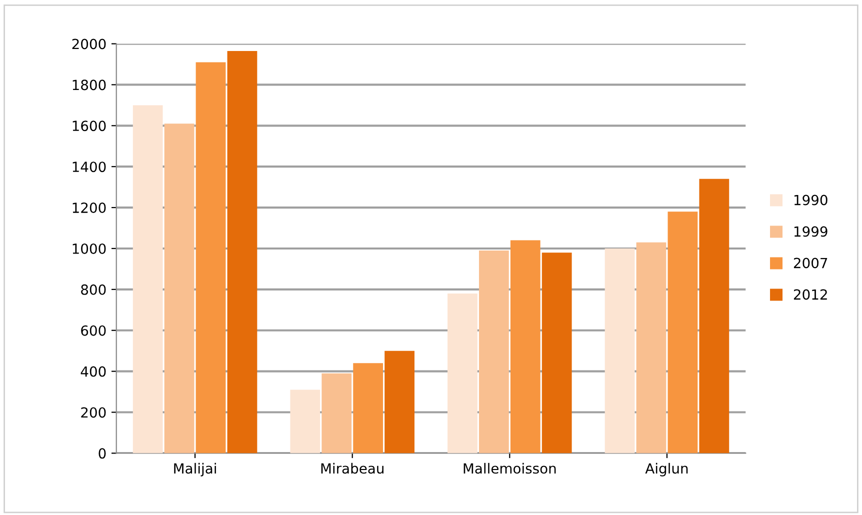 The height and width of the screenshot is (515, 862). I want to click on y-tick-label: 800, so click(93, 289).